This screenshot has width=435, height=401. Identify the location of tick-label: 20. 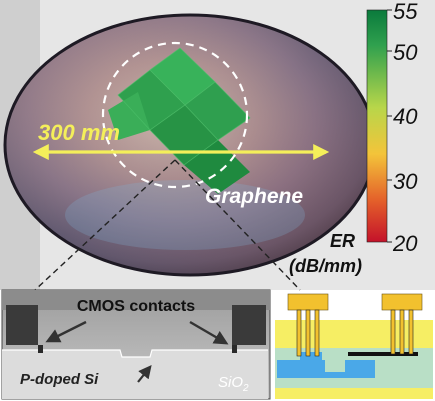
(405, 243).